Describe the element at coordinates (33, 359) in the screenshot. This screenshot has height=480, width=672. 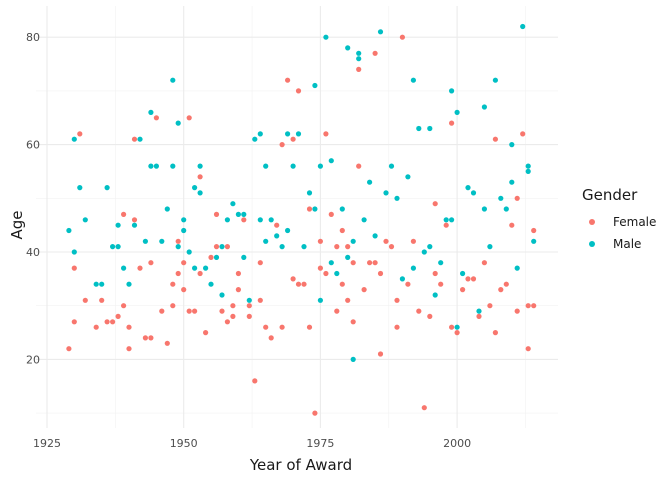
I see `y-tick-label: 20` at that location.